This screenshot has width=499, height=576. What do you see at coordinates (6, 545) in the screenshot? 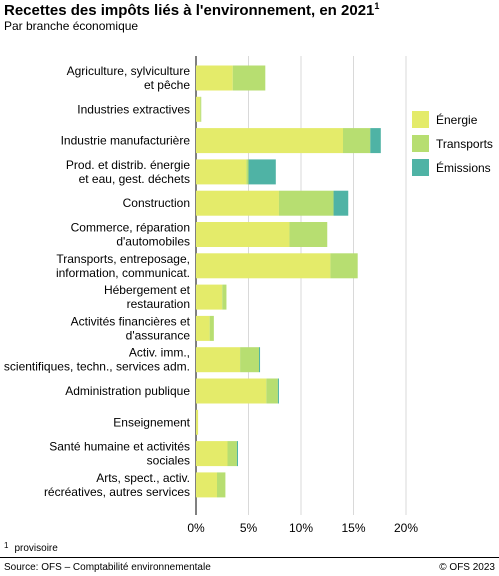
I see `footnote-mark: 1` at bounding box center [6, 545].